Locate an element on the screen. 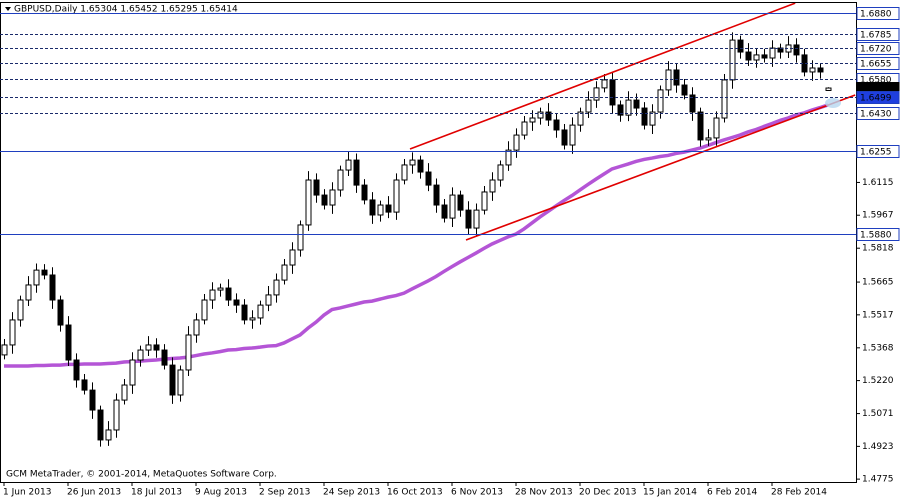 This screenshot has height=500, width=900. price-label: 1.6255 is located at coordinates (876, 153).